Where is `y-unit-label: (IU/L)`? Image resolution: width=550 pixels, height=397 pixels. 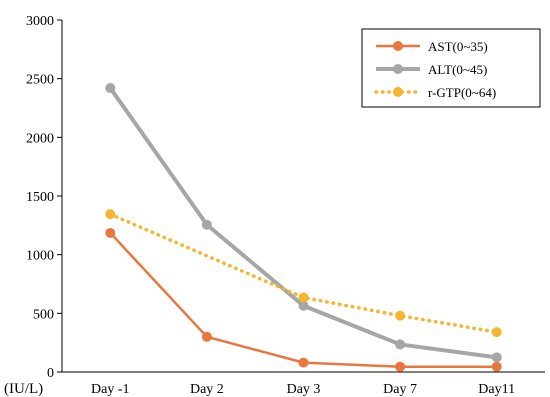
y-unit-label: (IU/L) is located at coordinates (23, 389).